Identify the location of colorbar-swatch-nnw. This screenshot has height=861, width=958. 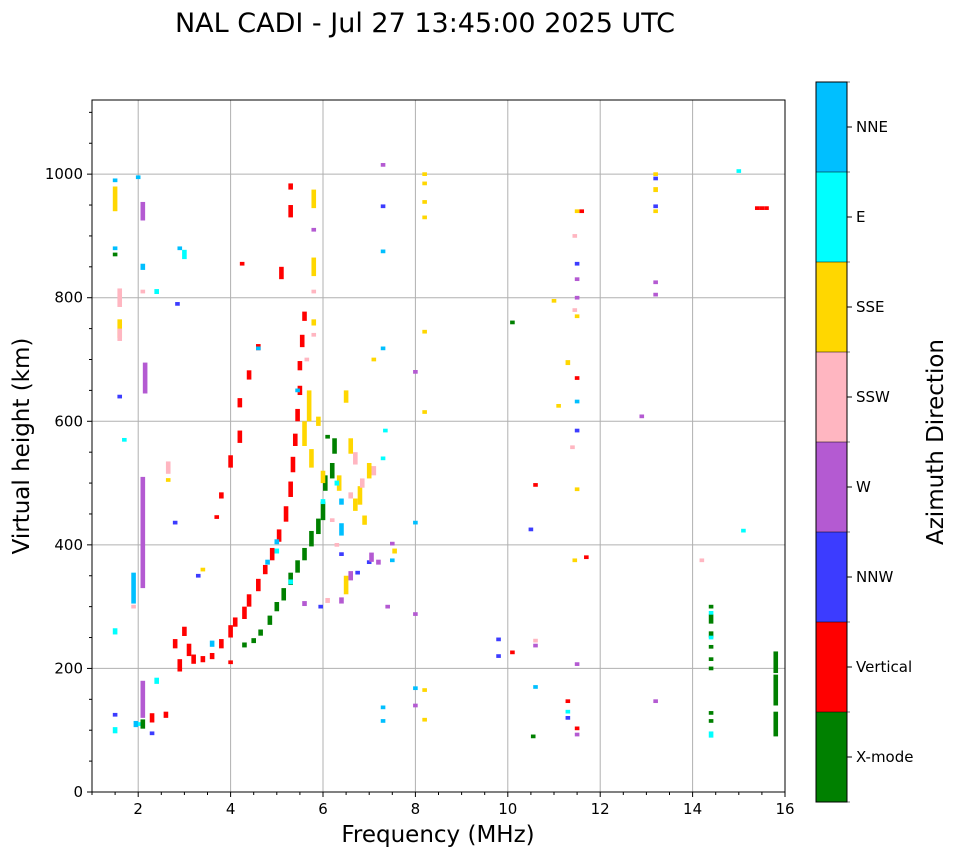
(831, 577).